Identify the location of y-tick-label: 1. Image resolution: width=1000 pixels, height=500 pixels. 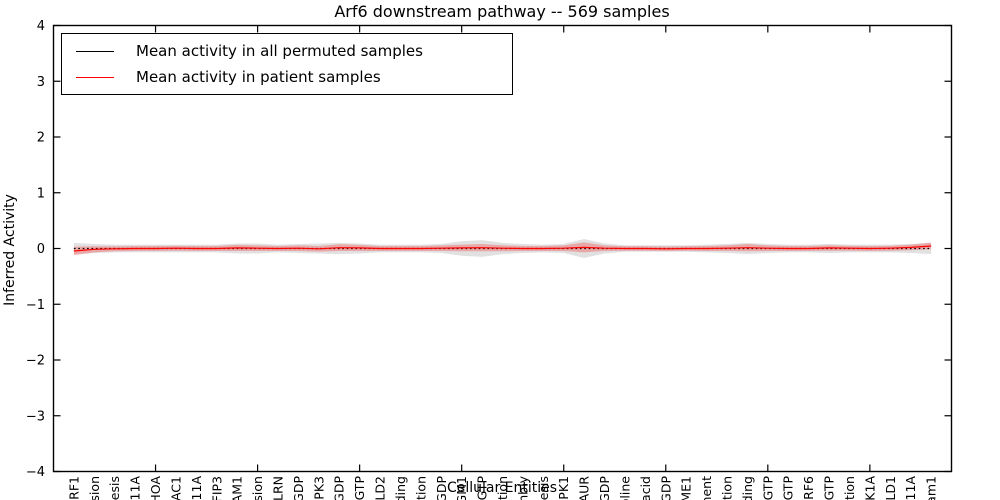
(41, 193).